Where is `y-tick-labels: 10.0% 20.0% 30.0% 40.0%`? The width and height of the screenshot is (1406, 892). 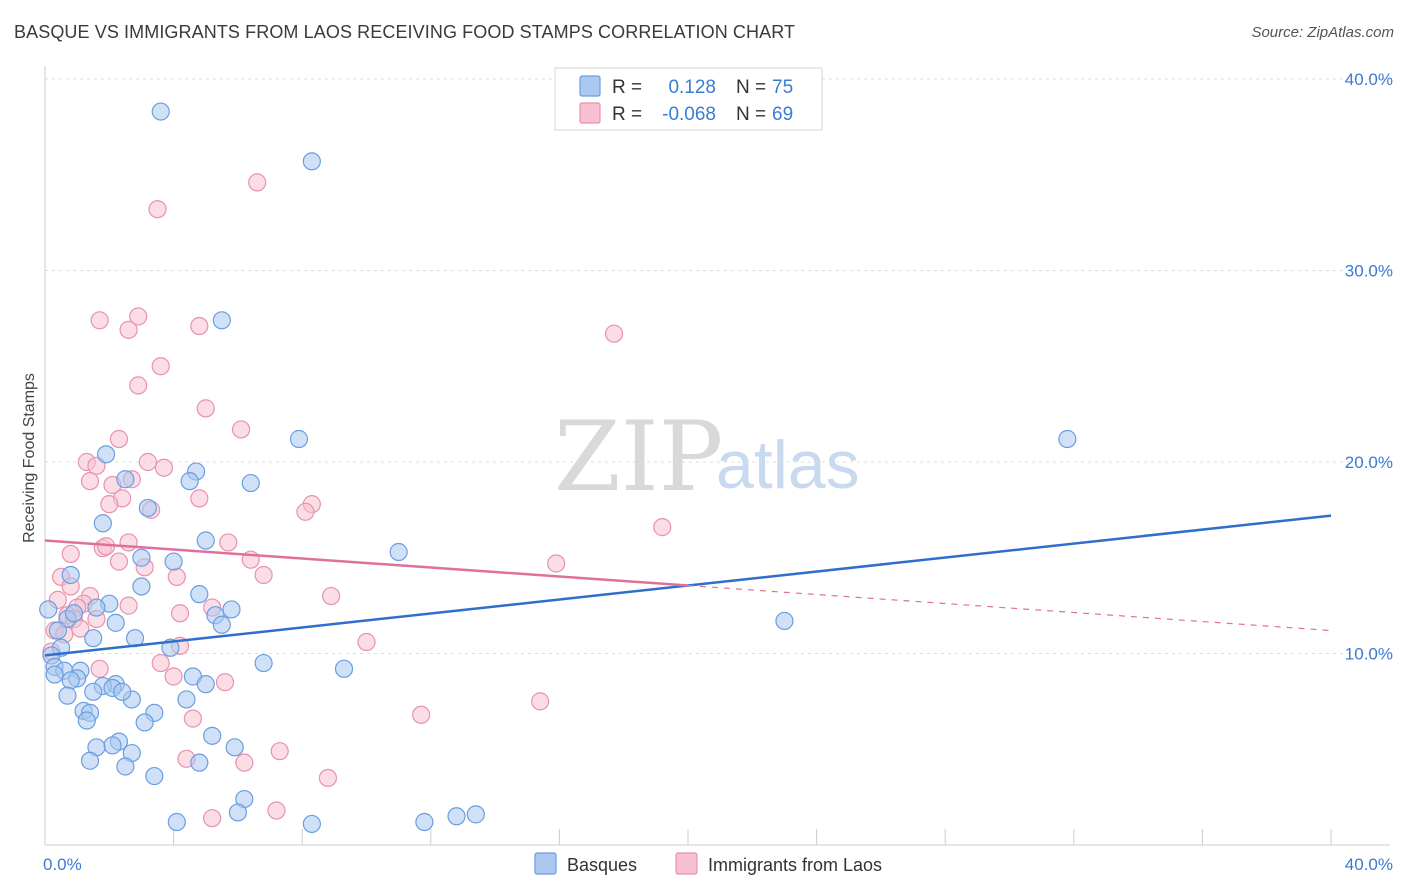 y-tick-labels: 10.0% 20.0% 30.0% 40.0% is located at coordinates (1369, 367).